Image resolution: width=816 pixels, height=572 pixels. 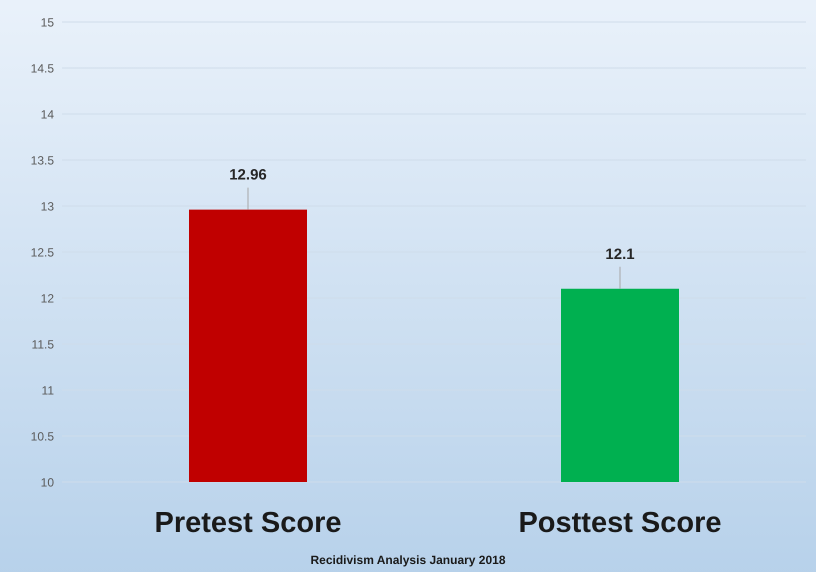 What do you see at coordinates (620, 523) in the screenshot?
I see `x-tick-label: Posttest Score` at bounding box center [620, 523].